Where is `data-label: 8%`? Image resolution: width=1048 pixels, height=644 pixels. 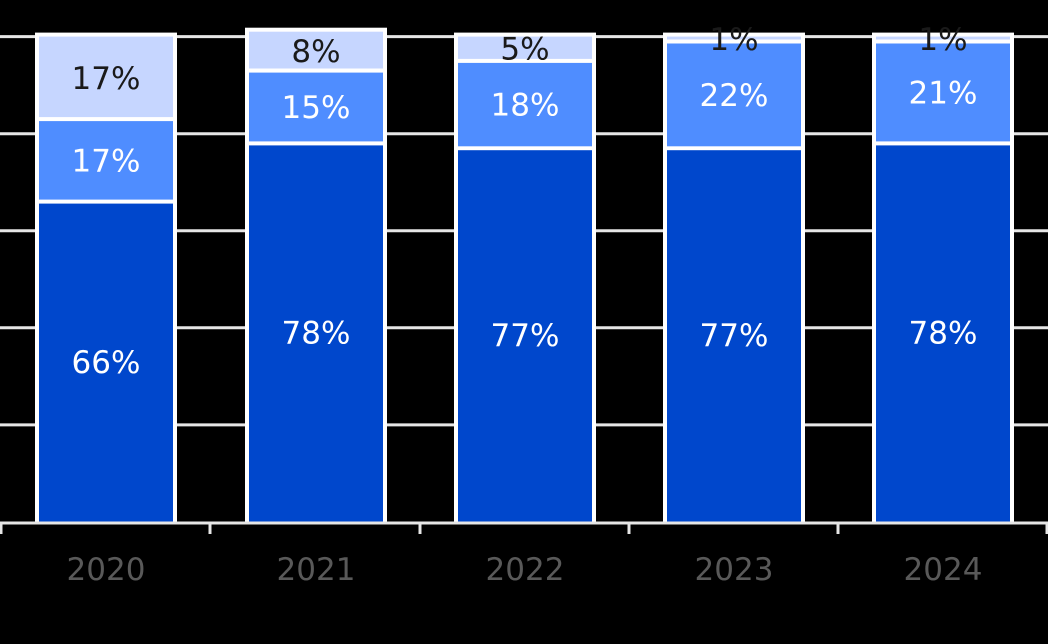 data-label: 8% is located at coordinates (315, 52).